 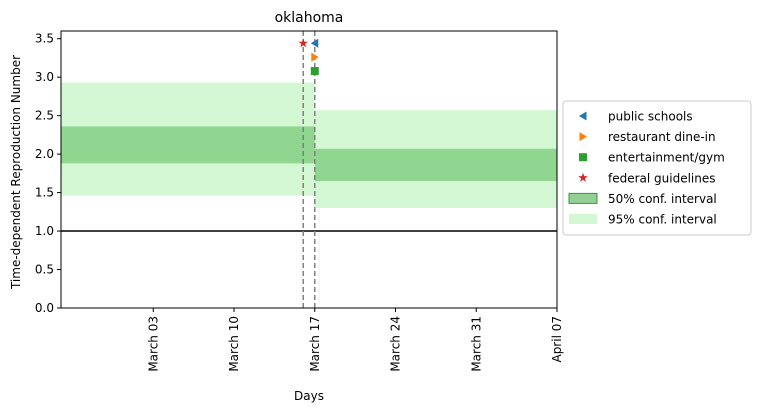 What do you see at coordinates (309, 396) in the screenshot?
I see `x-axis-label: Days` at bounding box center [309, 396].